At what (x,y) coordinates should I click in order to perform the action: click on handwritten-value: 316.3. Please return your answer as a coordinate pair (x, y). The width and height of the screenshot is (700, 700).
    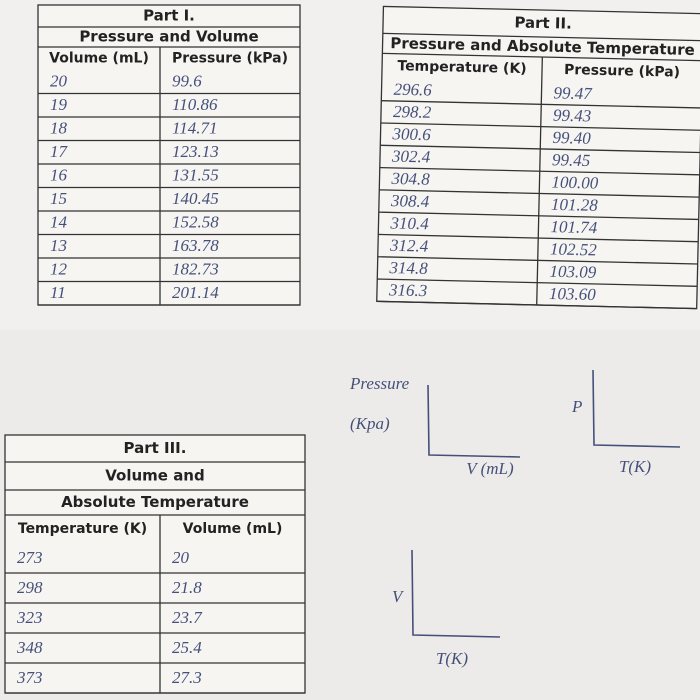
    Looking at the image, I should click on (408, 290).